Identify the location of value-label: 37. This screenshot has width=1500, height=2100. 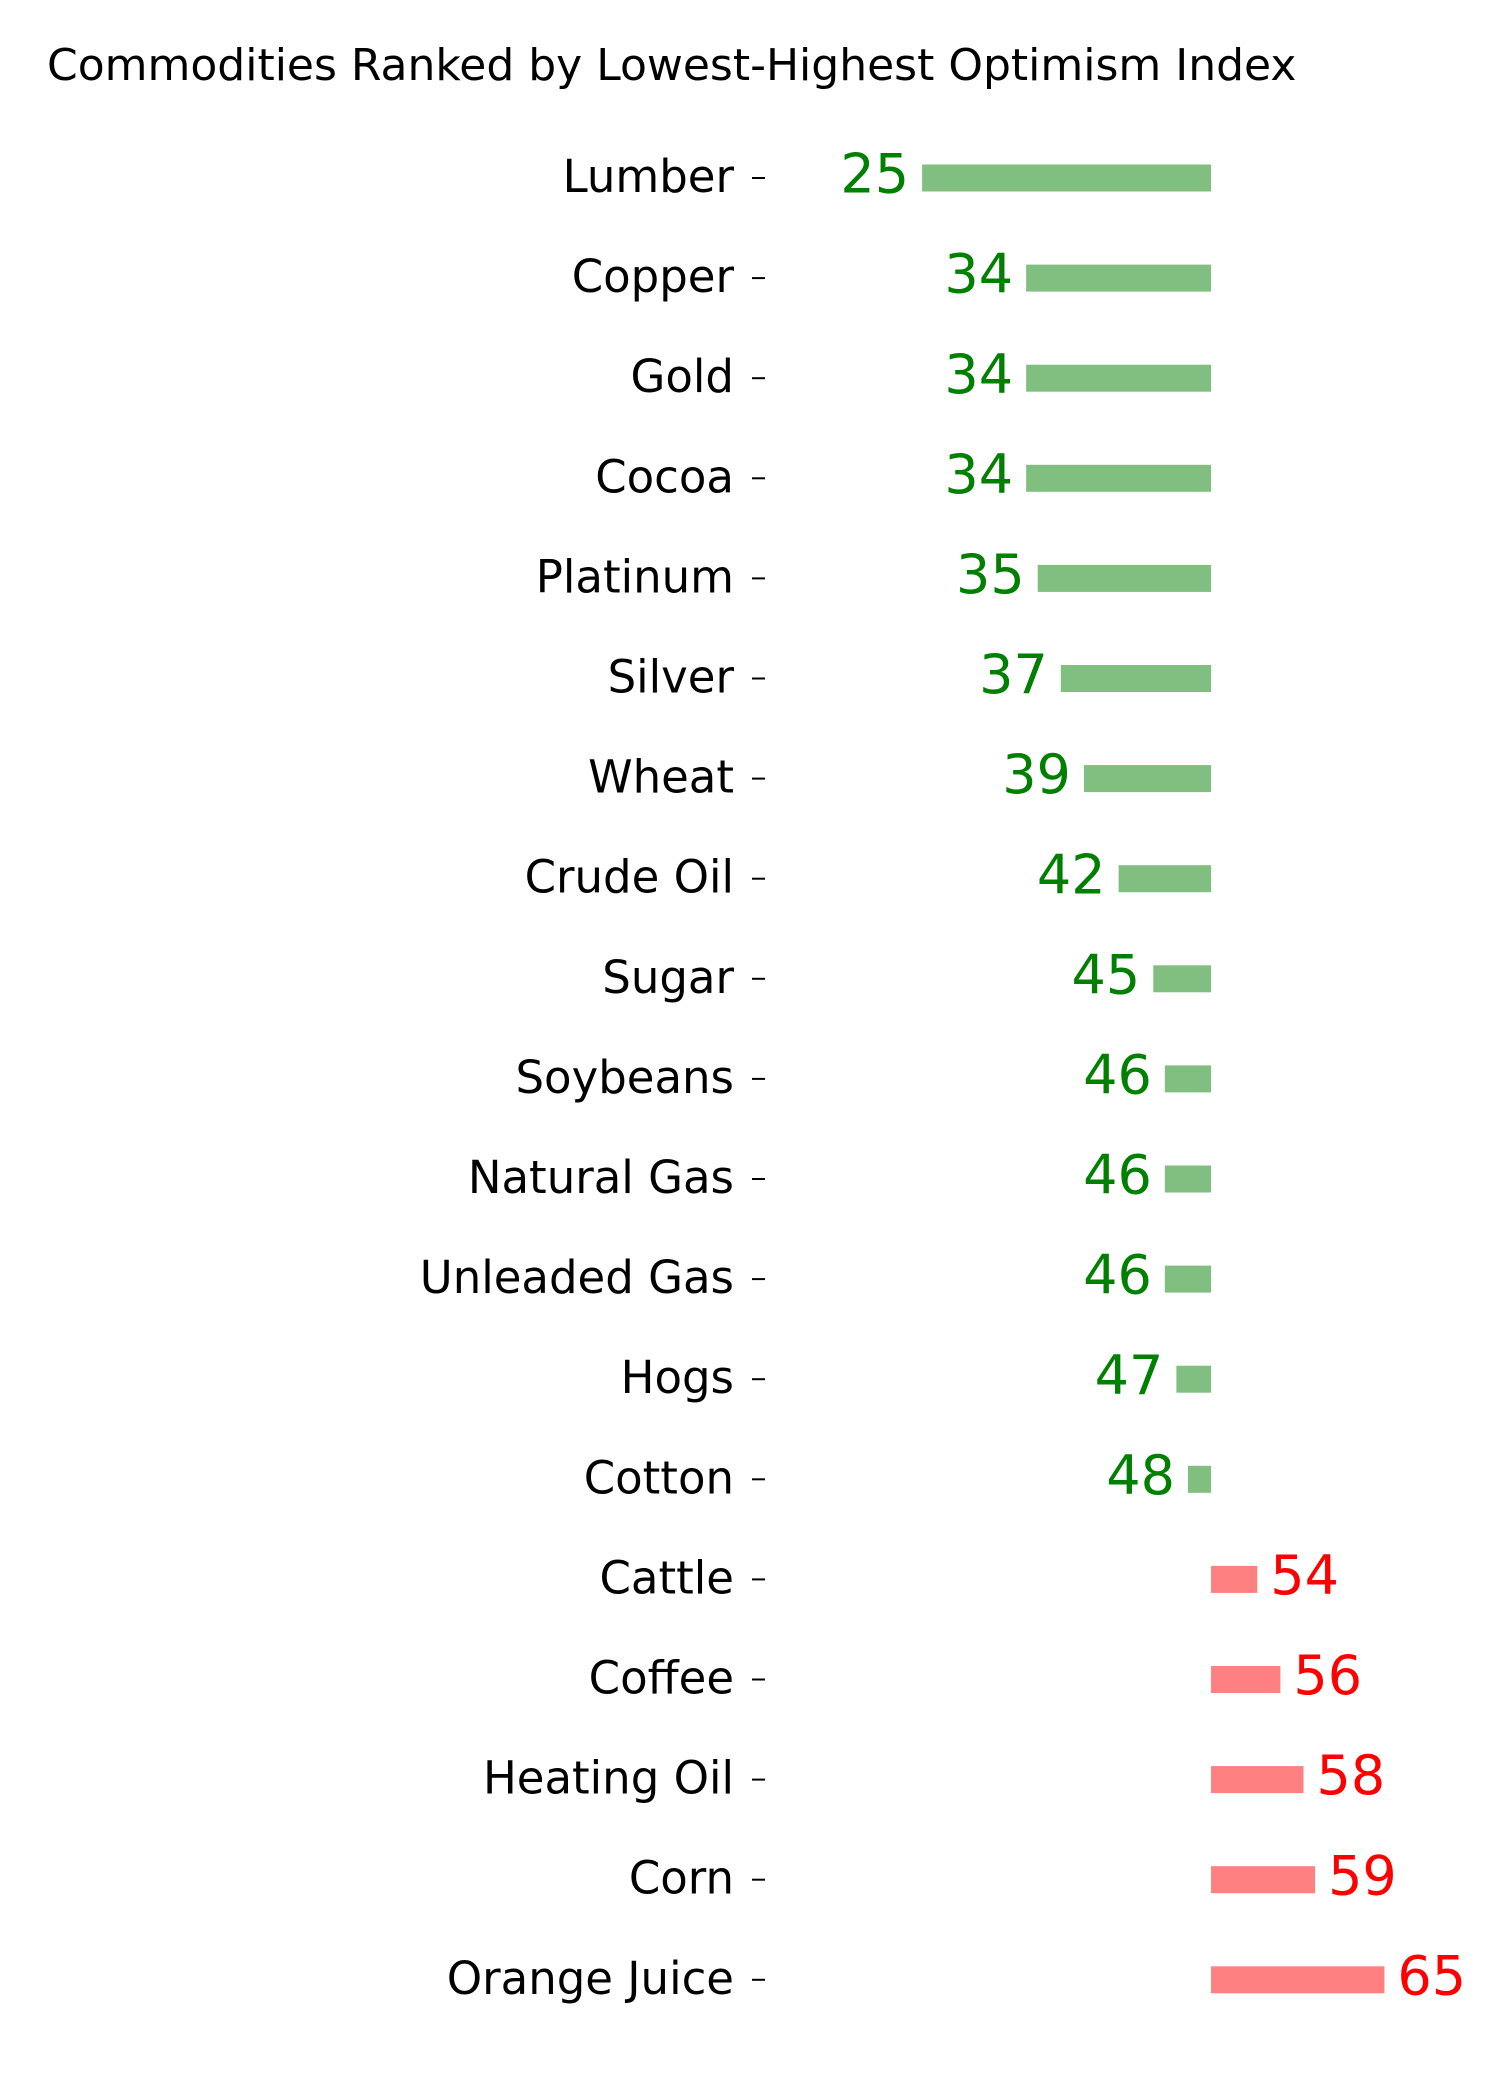
(1013, 674).